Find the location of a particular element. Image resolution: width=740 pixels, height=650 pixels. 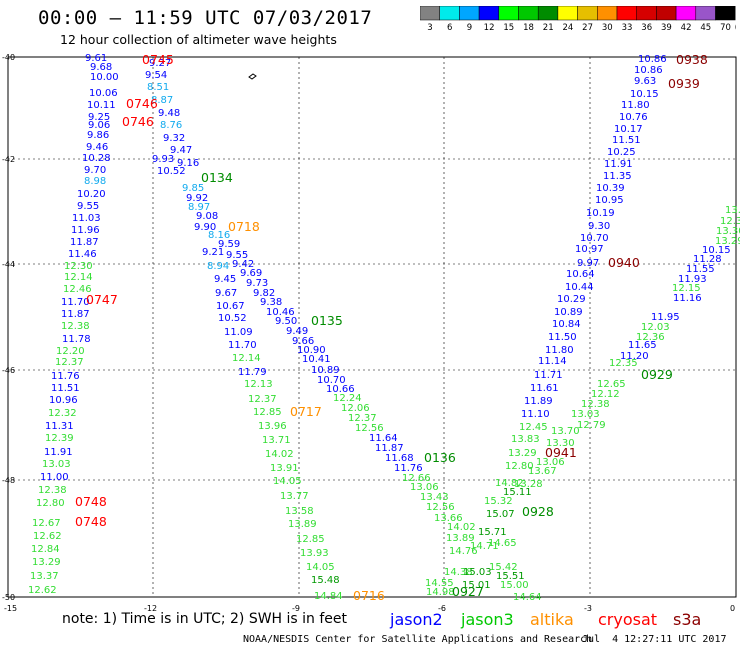

wave-height-value: 10.90 is located at coordinates (311, 350).